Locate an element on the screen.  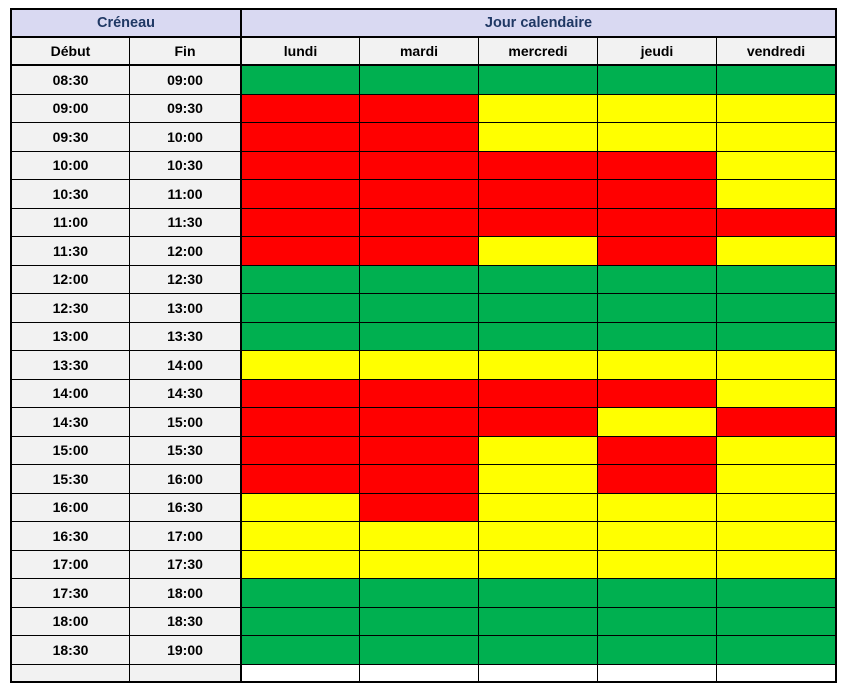
slot-cell-mardi-17:00 is located at coordinates (419, 564).